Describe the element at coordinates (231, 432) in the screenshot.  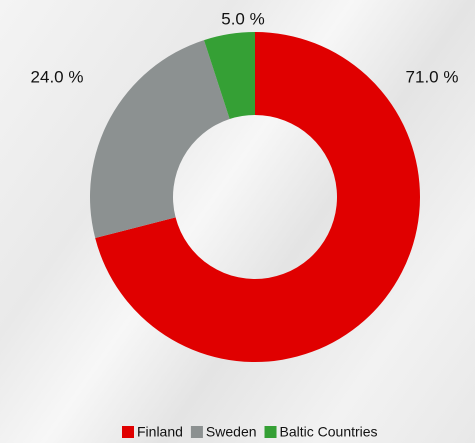
I see `legend-label: Sweden` at that location.